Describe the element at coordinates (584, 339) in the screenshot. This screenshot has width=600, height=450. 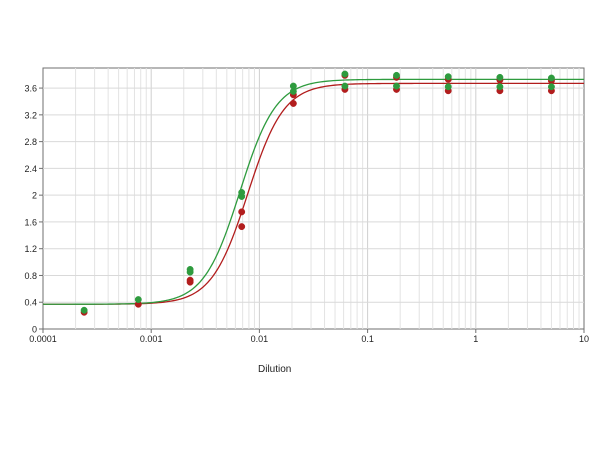
I see `x-tick-label: 10` at that location.